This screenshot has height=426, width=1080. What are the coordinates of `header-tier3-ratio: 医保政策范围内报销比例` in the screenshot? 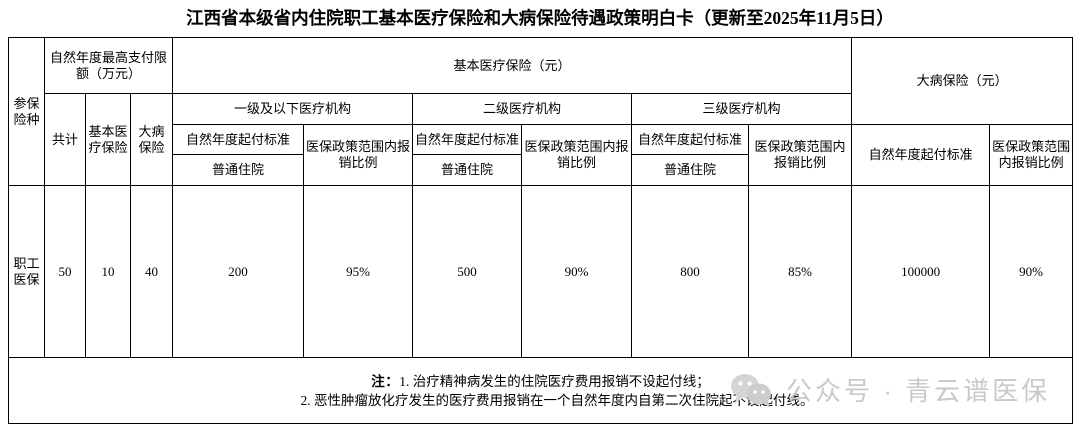 It's located at (800, 155).